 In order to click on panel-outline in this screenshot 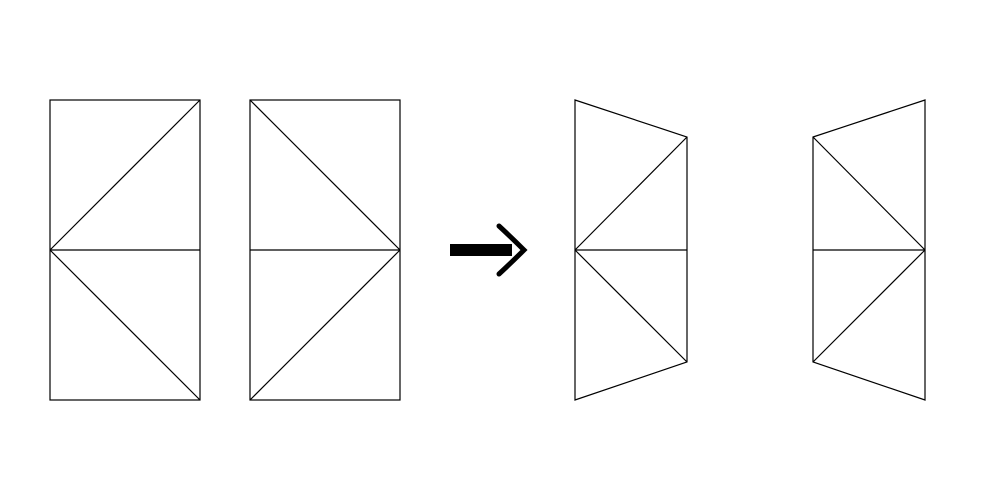, I will do `click(869, 250)`.